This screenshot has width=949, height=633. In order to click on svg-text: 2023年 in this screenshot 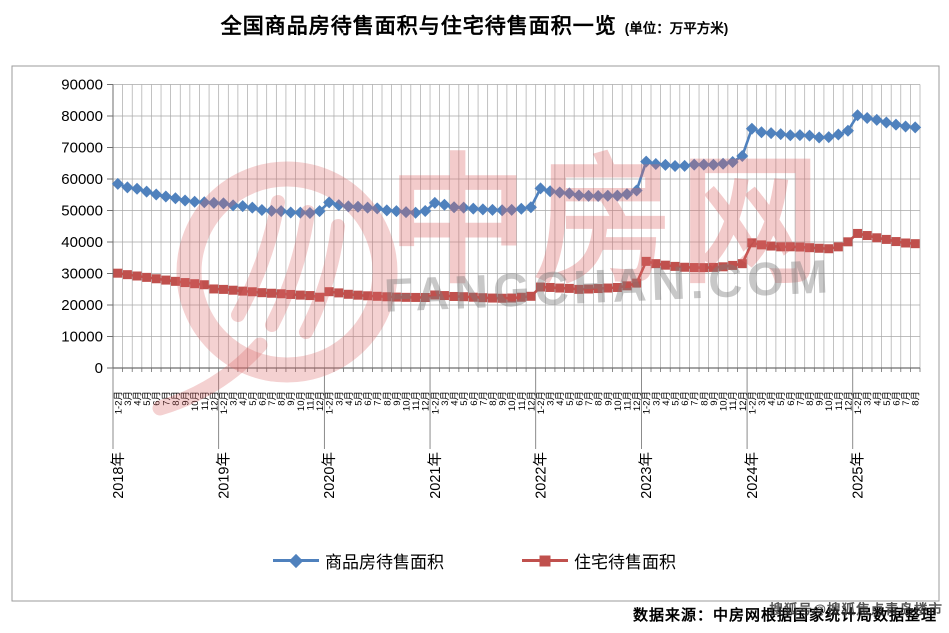, I will do `click(646, 475)`.